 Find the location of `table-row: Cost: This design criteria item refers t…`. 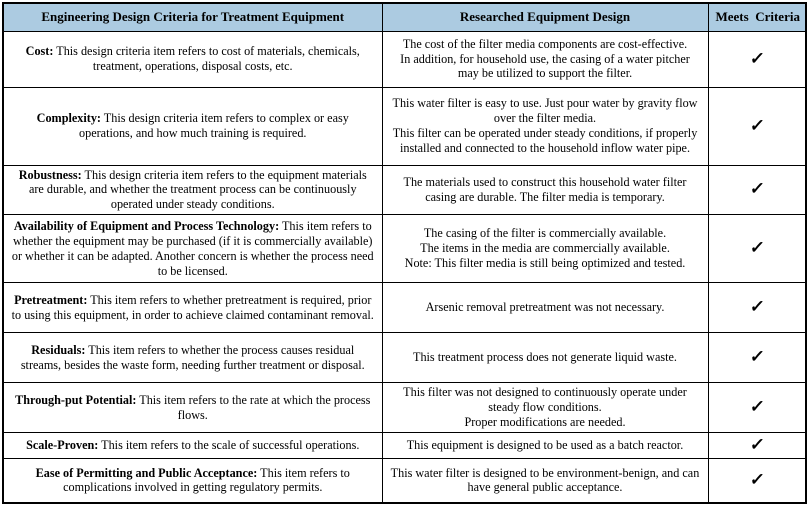

table-row: Cost: This design criteria item refers t… is located at coordinates (404, 59).